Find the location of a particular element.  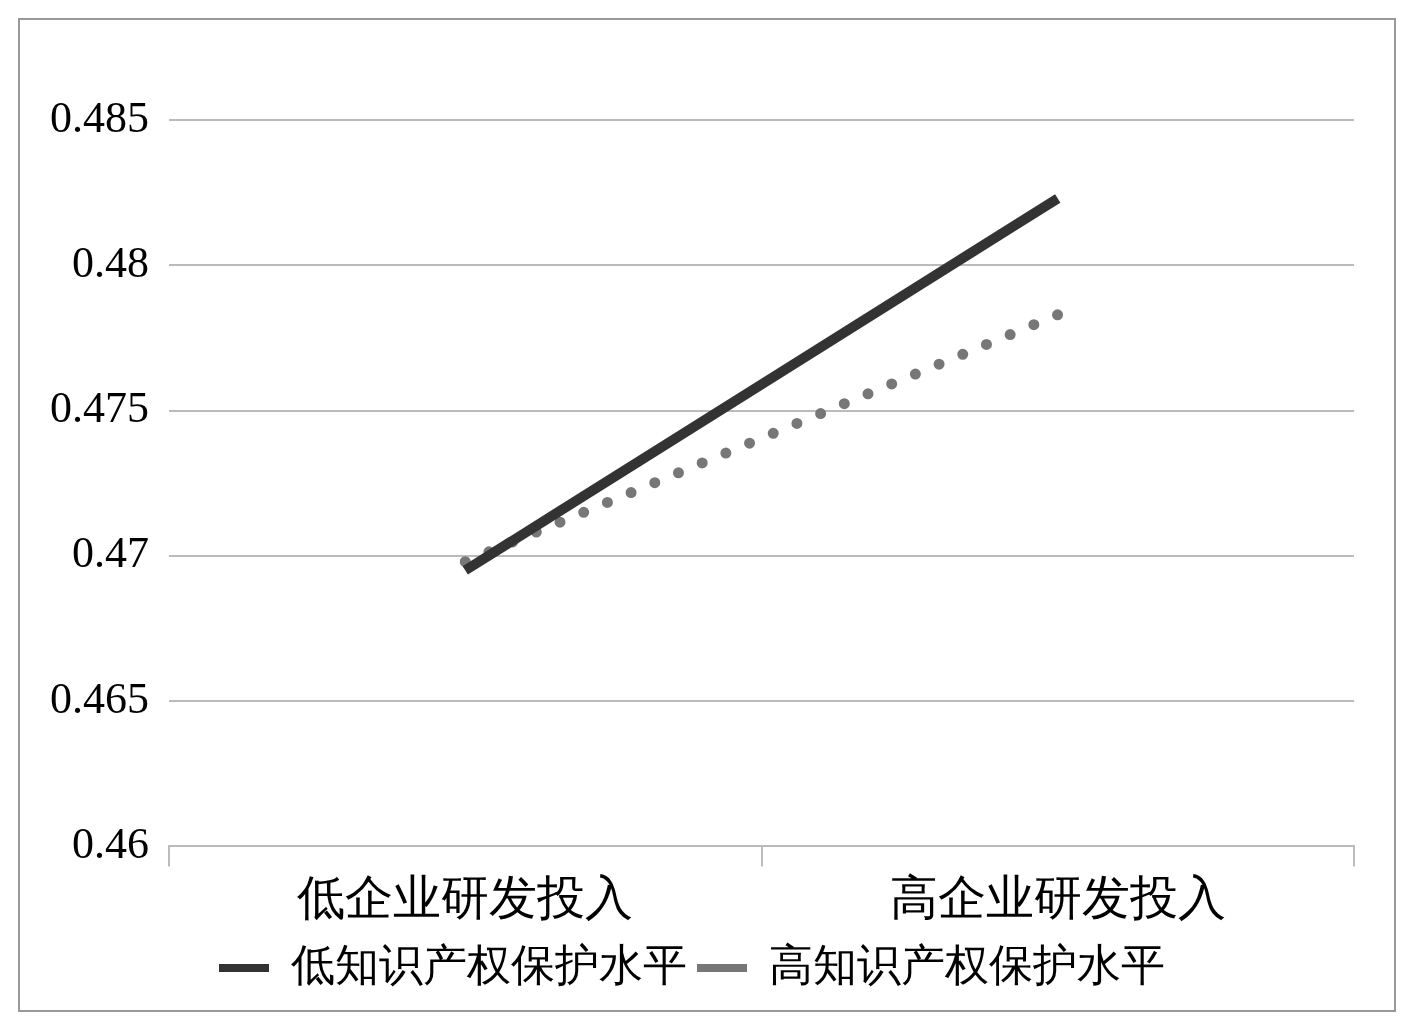

x-tick-label: 低企业研发投入 is located at coordinates (465, 897).